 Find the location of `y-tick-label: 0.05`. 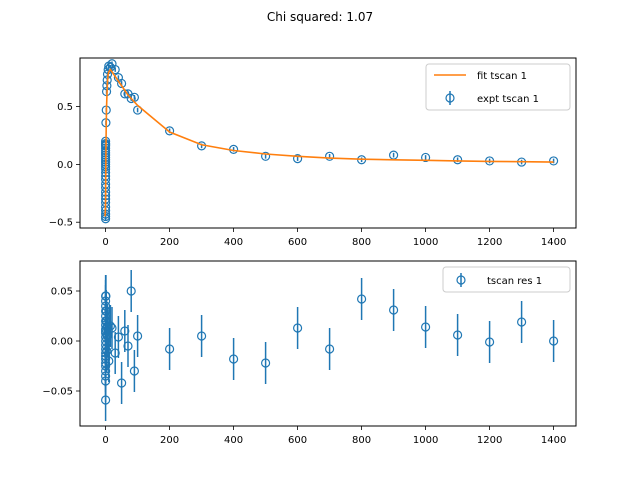

y-tick-label: 0.05 is located at coordinates (62, 292).